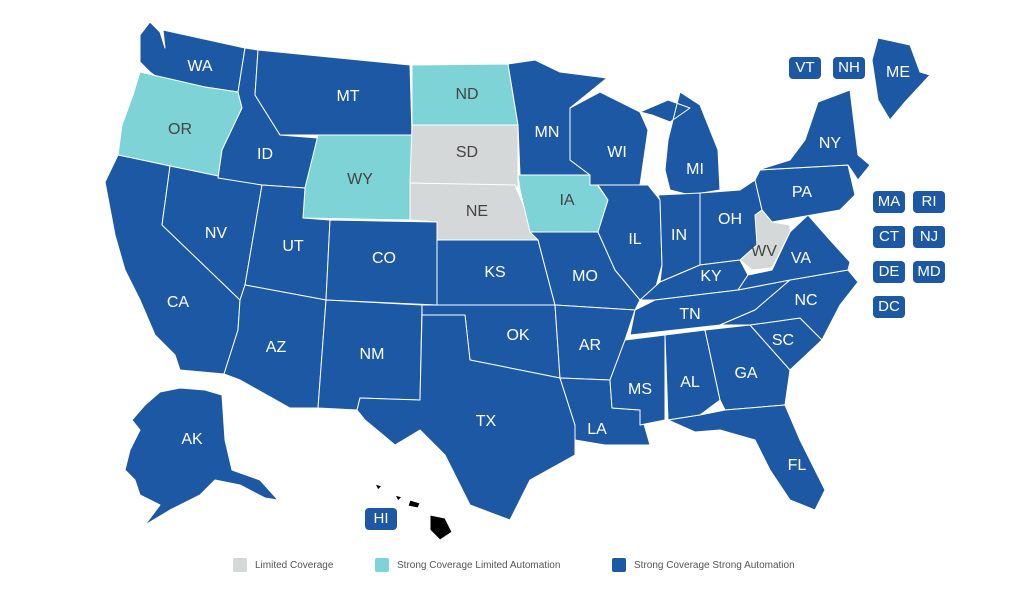 The height and width of the screenshot is (592, 1024). Describe the element at coordinates (901, 79) in the screenshot. I see `state-ME` at that location.